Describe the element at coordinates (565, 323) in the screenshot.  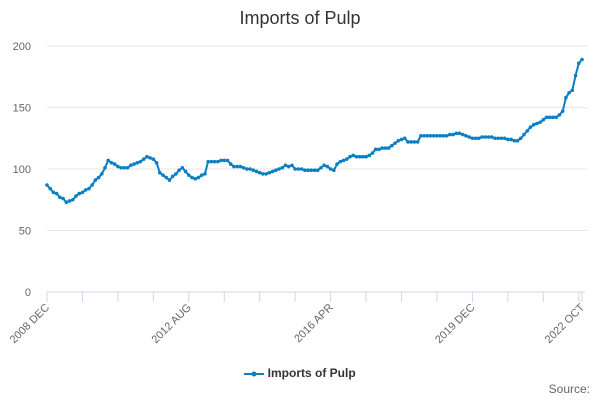
I see `x-tick-label: 2022 OCT` at that location.